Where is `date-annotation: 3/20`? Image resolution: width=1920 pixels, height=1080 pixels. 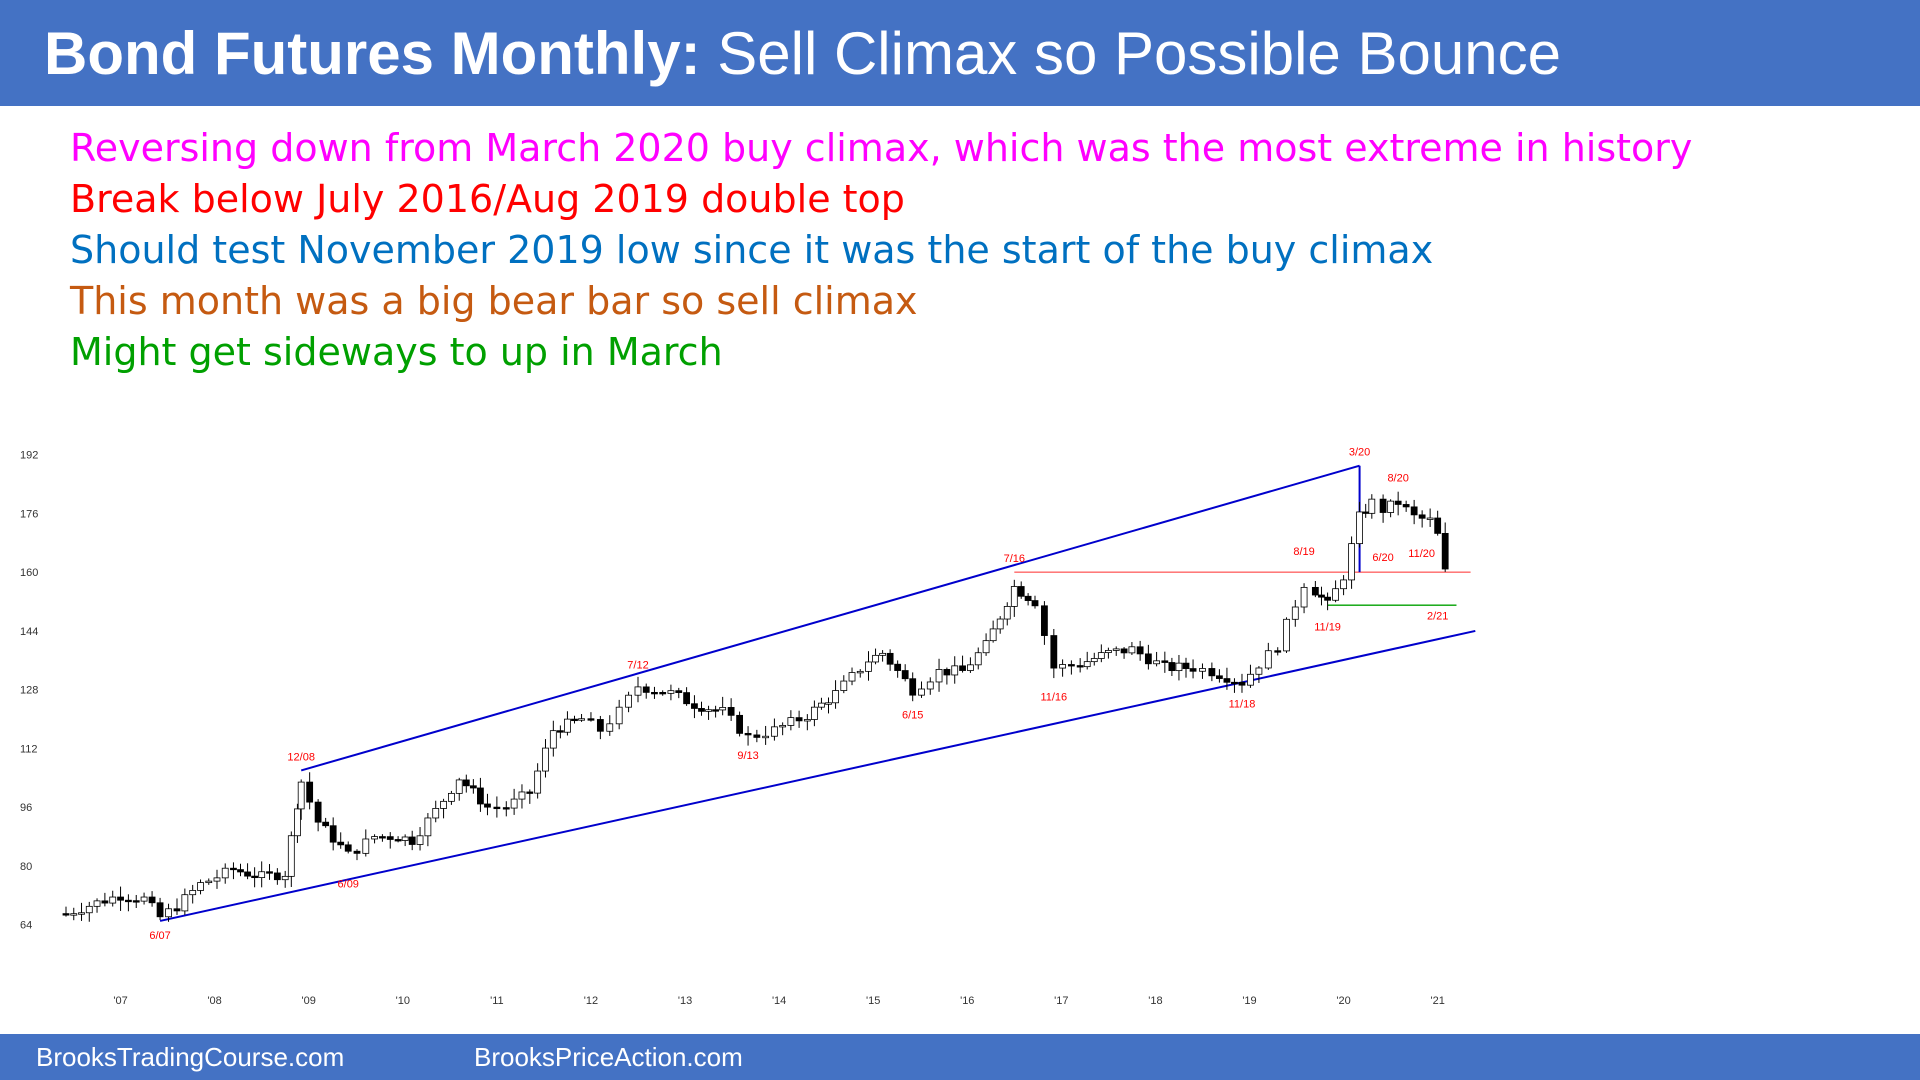
date-annotation: 3/20 is located at coordinates (1359, 453).